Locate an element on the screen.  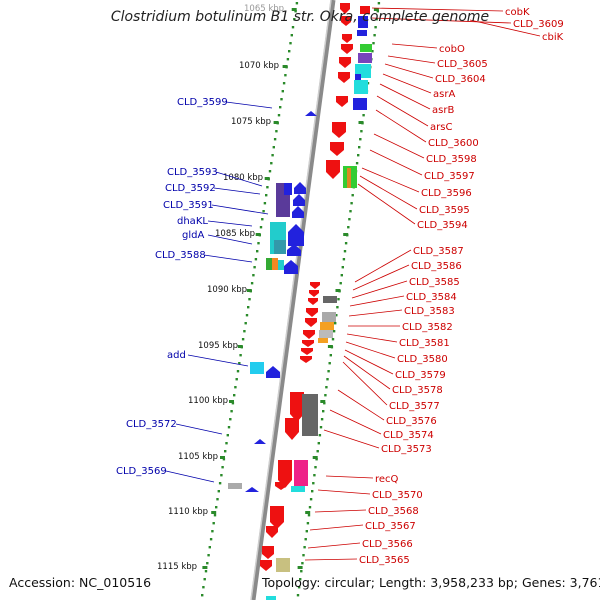
gene-label: cobK is located at coordinates (517, 12).